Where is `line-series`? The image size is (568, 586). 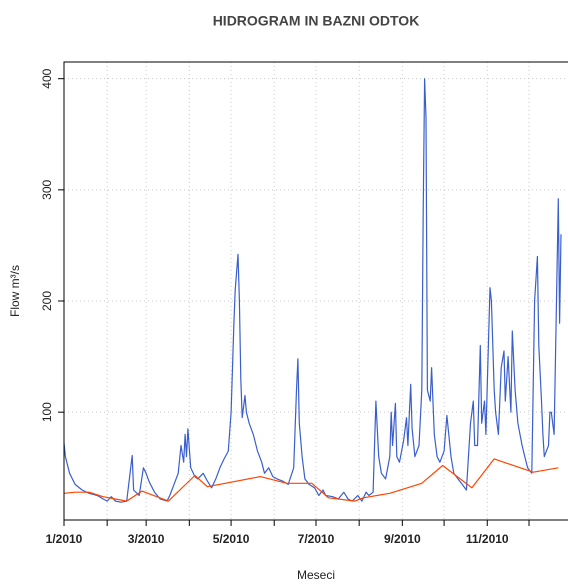 line-series is located at coordinates (311, 480).